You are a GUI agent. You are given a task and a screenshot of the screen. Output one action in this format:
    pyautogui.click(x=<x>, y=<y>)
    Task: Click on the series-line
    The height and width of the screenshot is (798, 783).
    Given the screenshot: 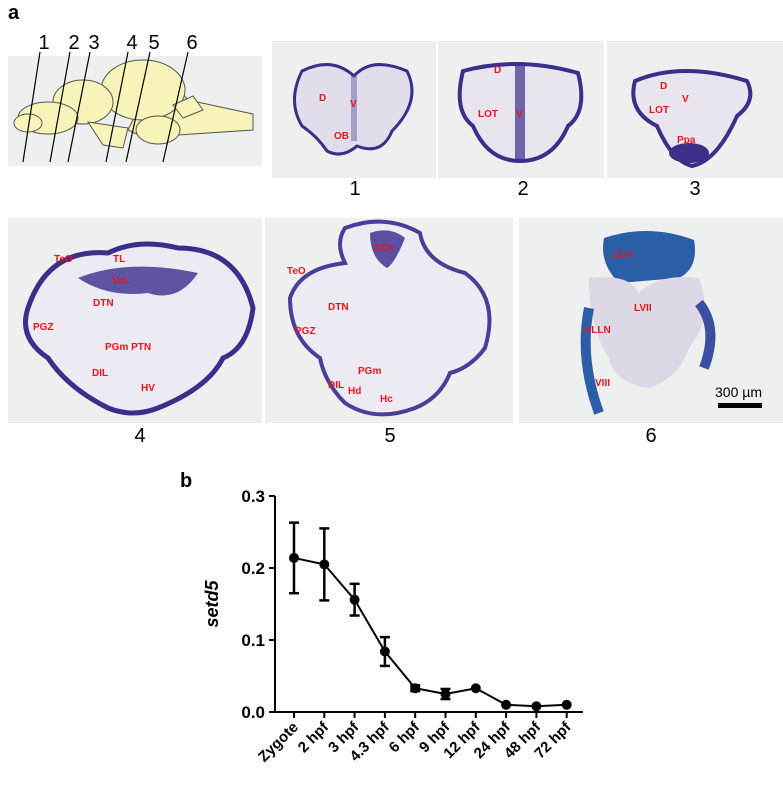 What is the action you would take?
    pyautogui.click(x=430, y=632)
    